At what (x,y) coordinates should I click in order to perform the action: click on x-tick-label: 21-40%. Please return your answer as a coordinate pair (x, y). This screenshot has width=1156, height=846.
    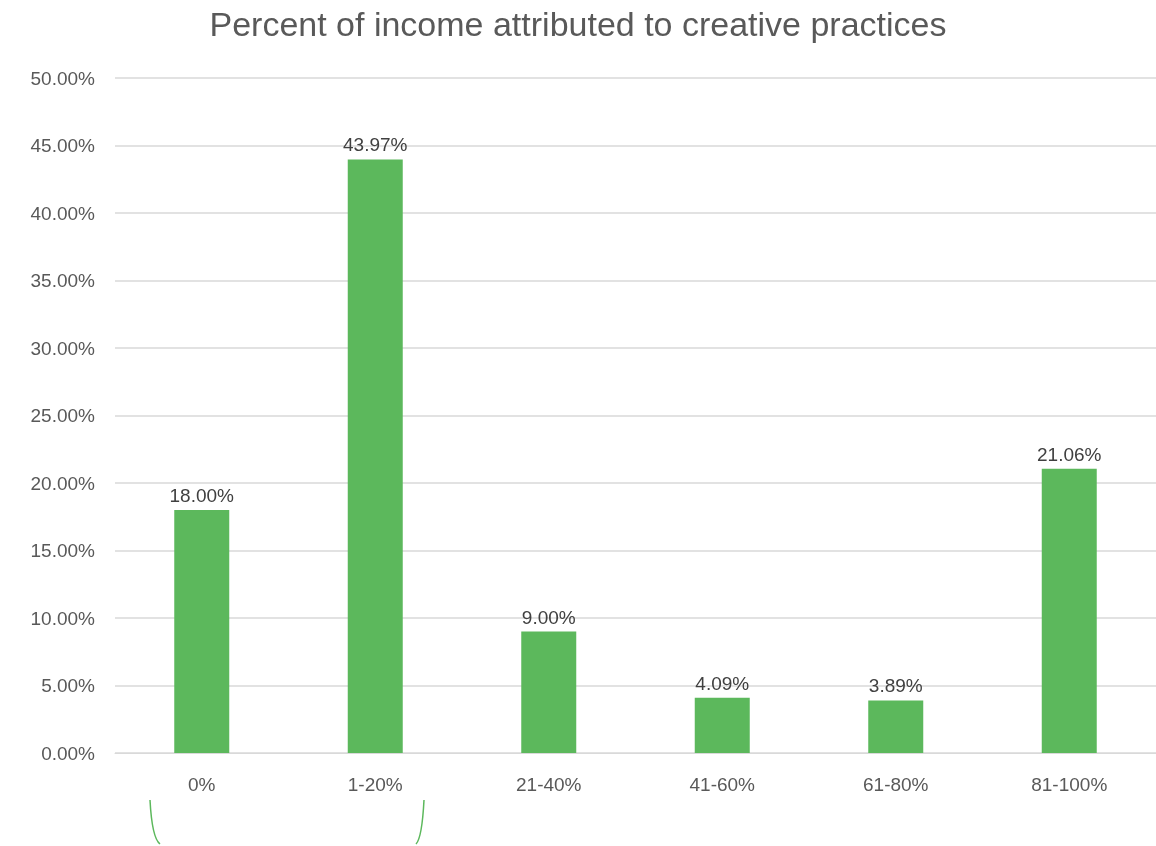
    Looking at the image, I should click on (549, 784).